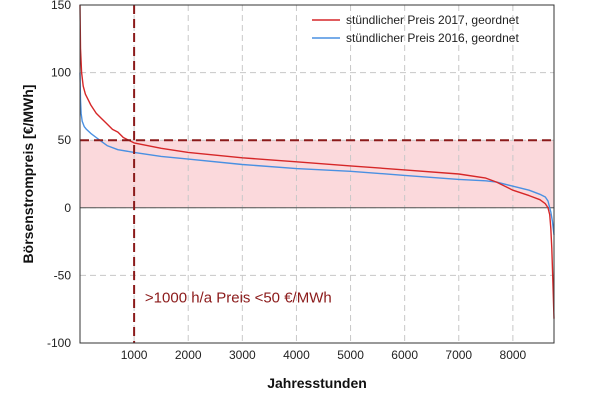 The height and width of the screenshot is (400, 599). I want to click on x-tick-label: 5000, so click(350, 355).